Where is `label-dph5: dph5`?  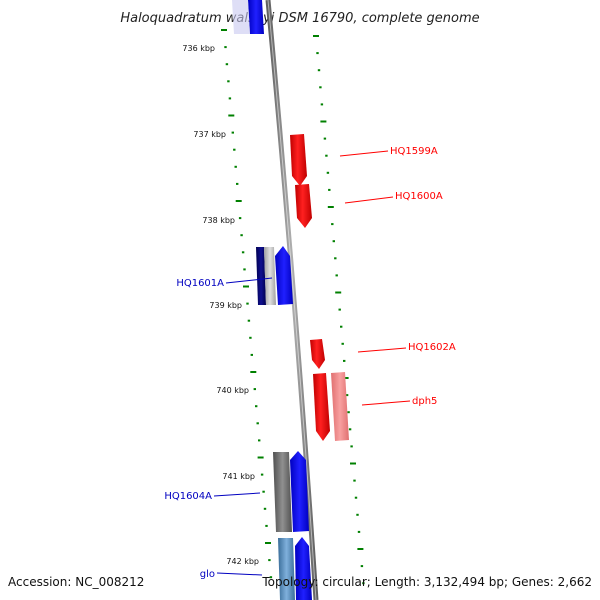
label-dph5: dph5 is located at coordinates (424, 401).